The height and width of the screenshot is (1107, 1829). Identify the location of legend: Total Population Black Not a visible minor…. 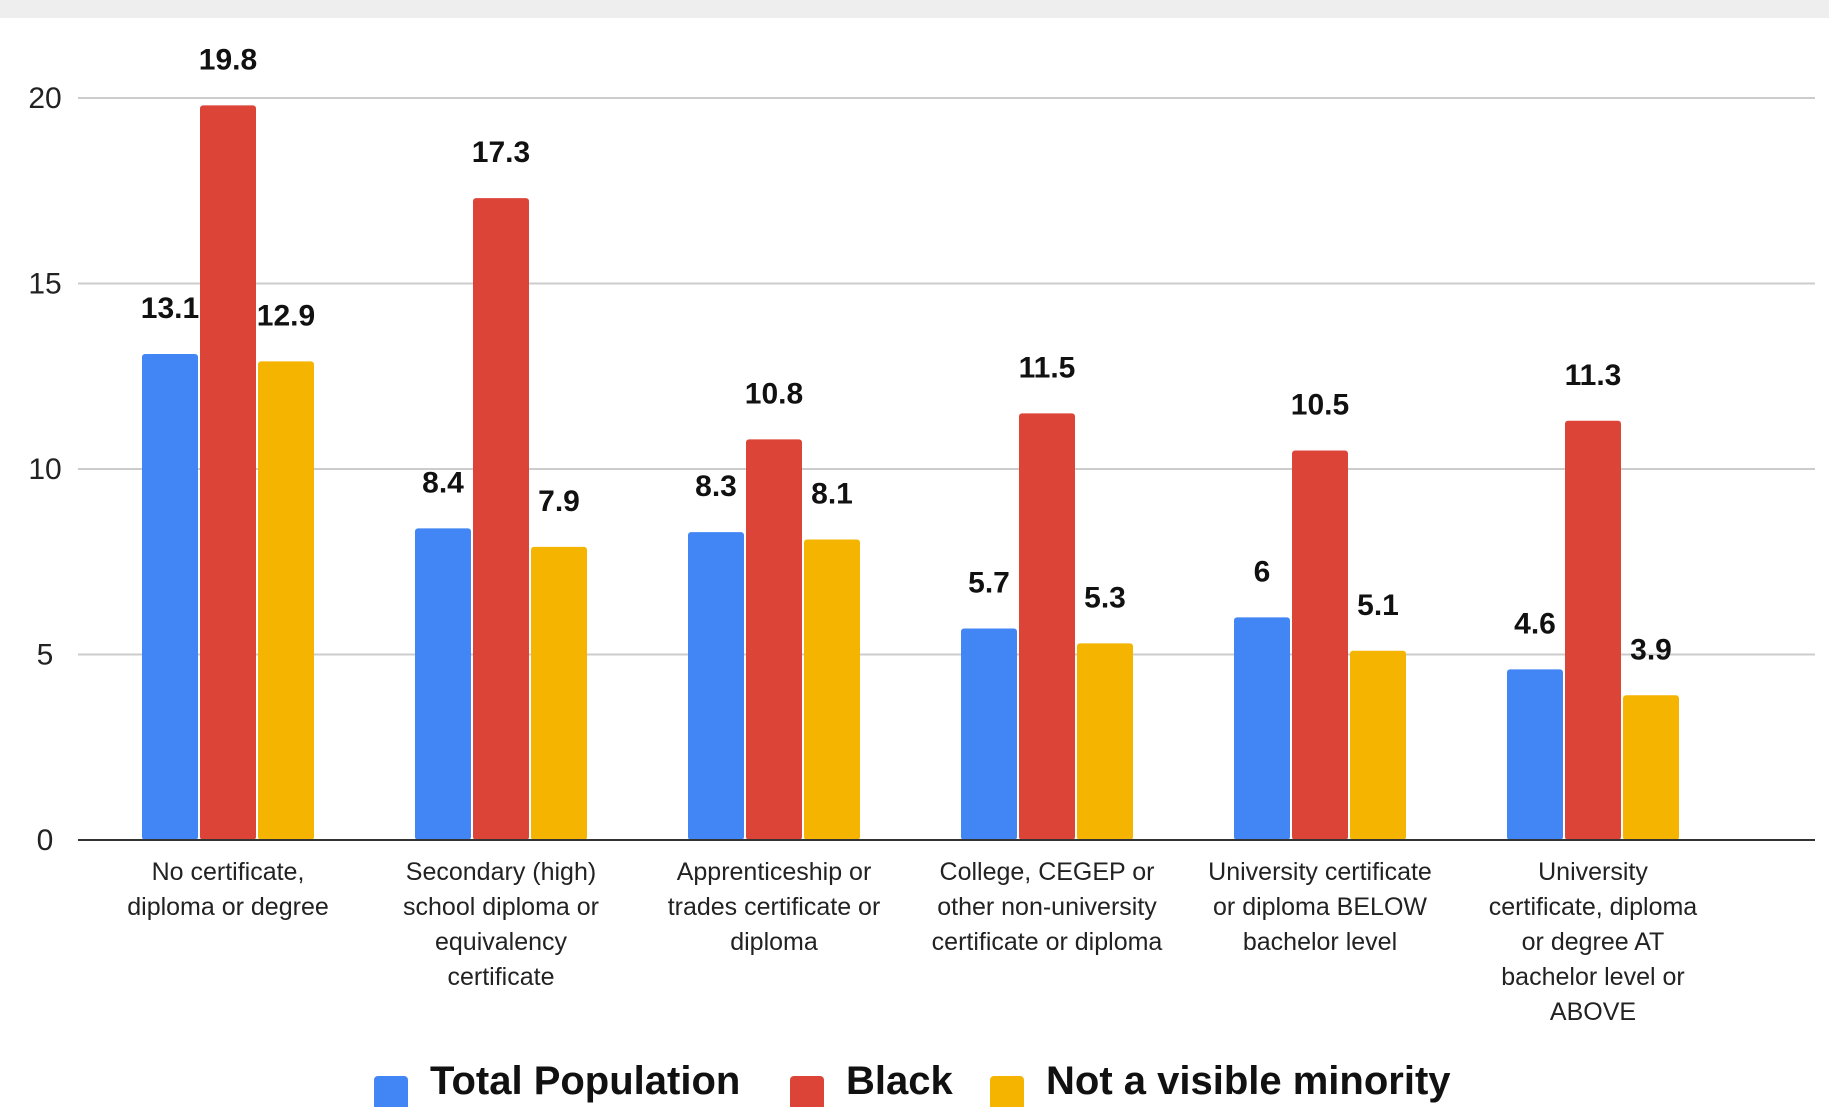
(912, 1083).